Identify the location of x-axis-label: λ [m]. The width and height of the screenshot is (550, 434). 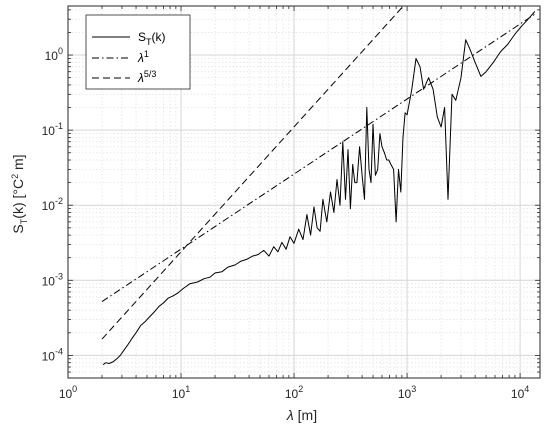
(301, 415).